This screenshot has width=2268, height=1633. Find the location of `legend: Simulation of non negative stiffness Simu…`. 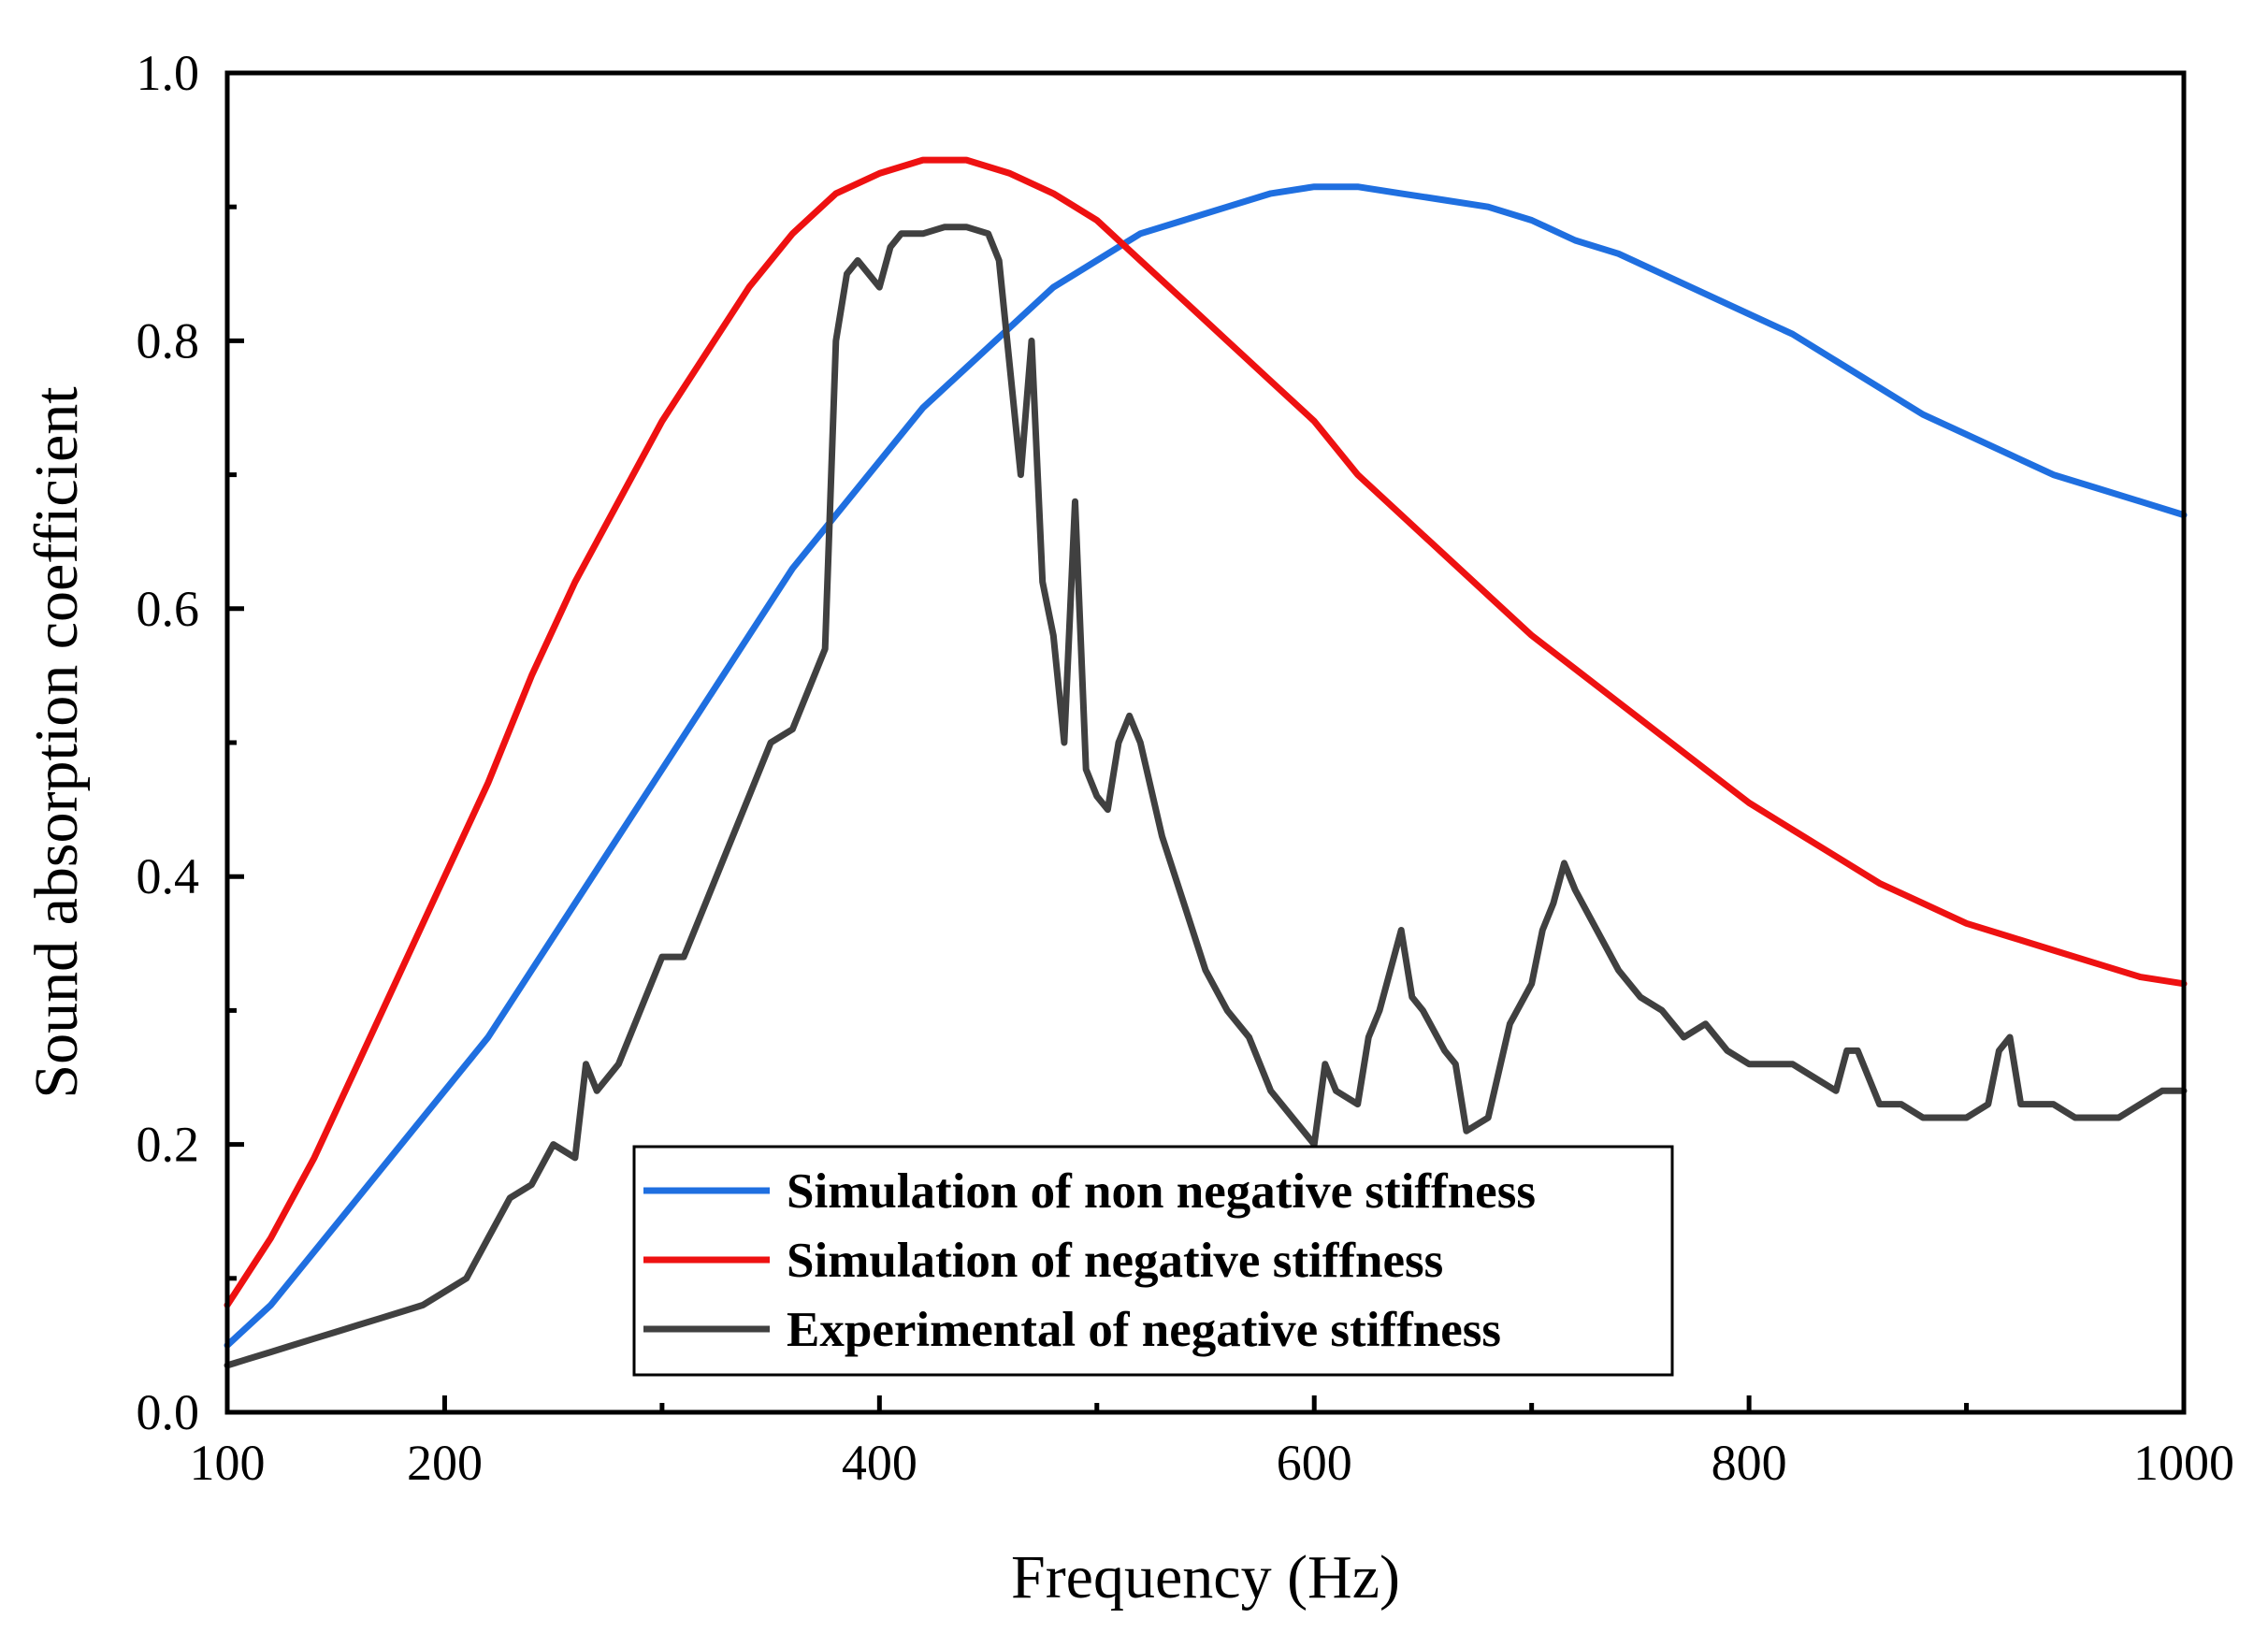

legend: Simulation of non negative stiffness Simu… is located at coordinates (1153, 1261).